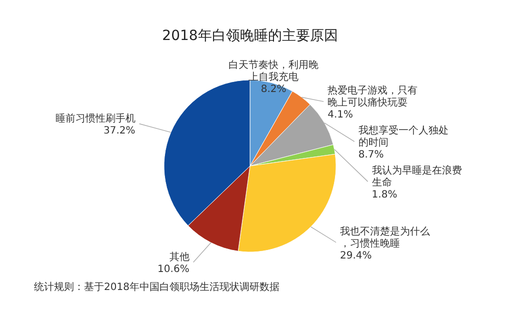  I want to click on slice-label: 我想享受一个人独处的时间, so click(403, 136).